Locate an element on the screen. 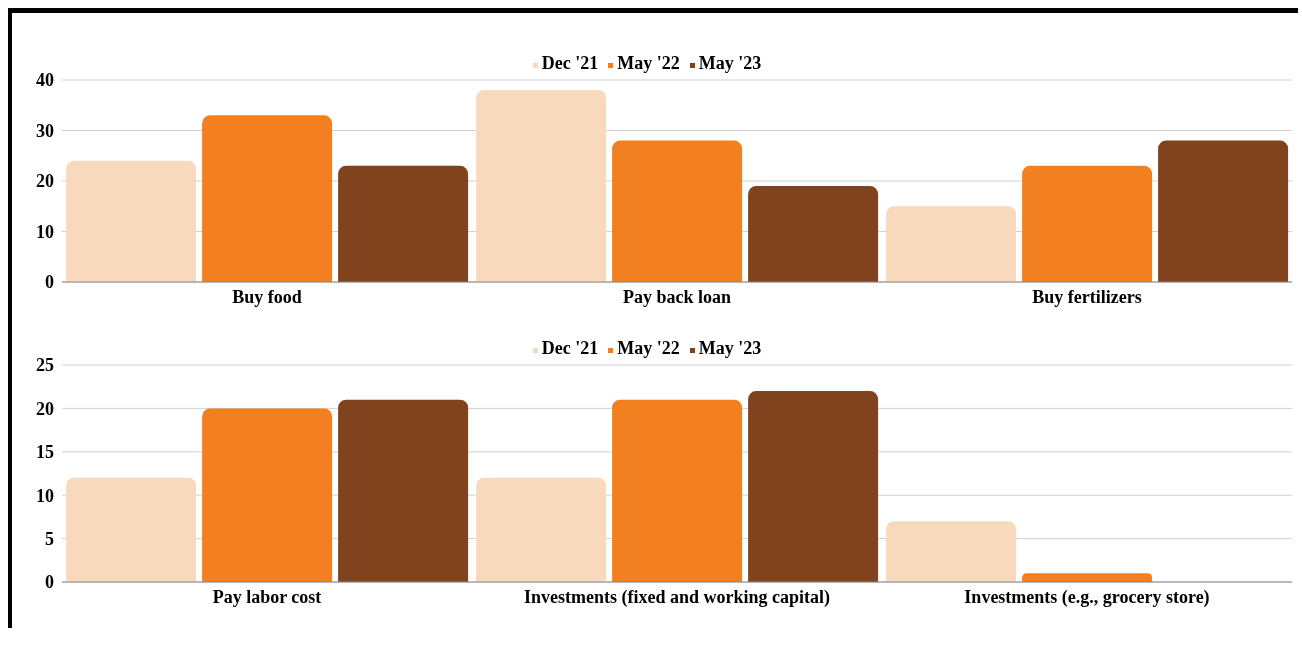  x-tick-label: Investments (fixed and working capital) is located at coordinates (677, 597).